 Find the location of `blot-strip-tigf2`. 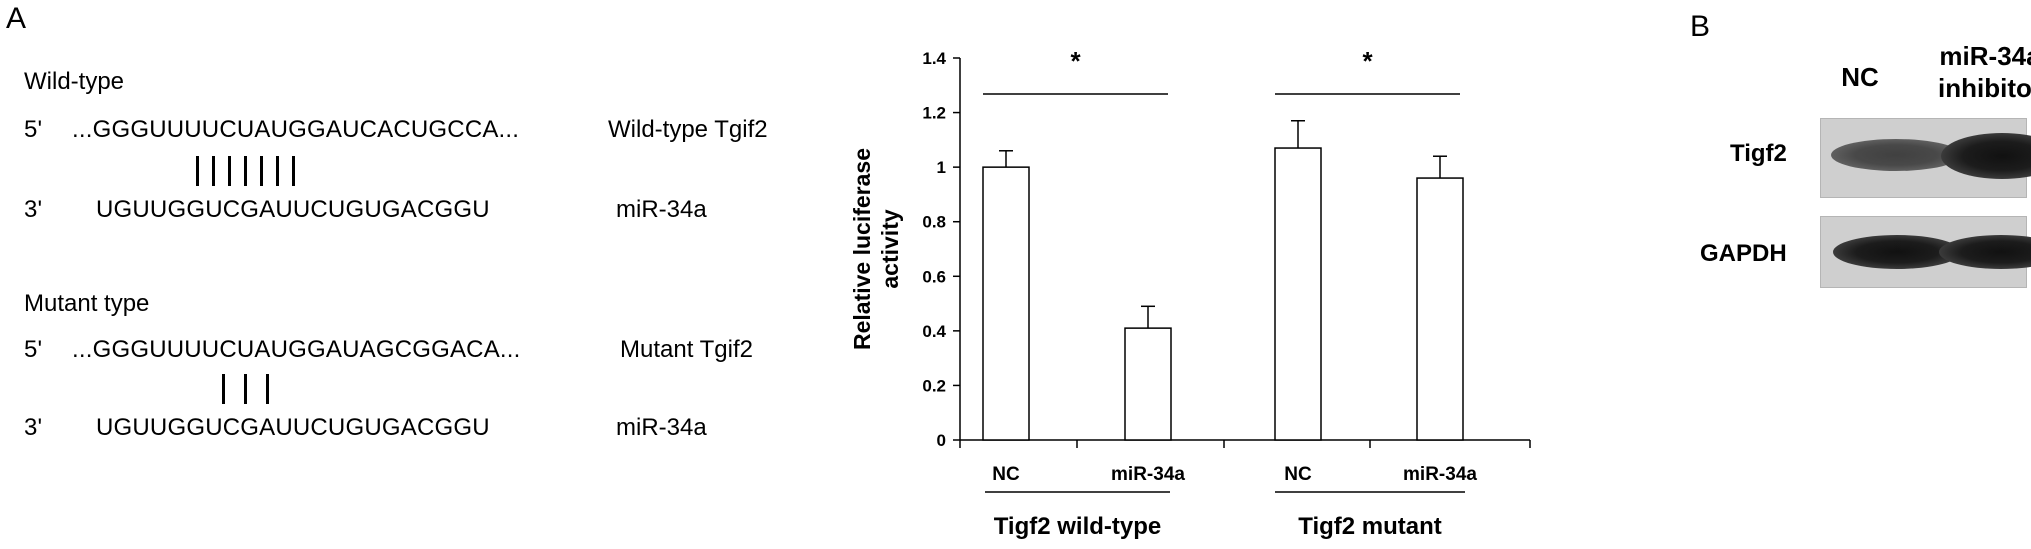

blot-strip-tigf2 is located at coordinates (1925, 158).